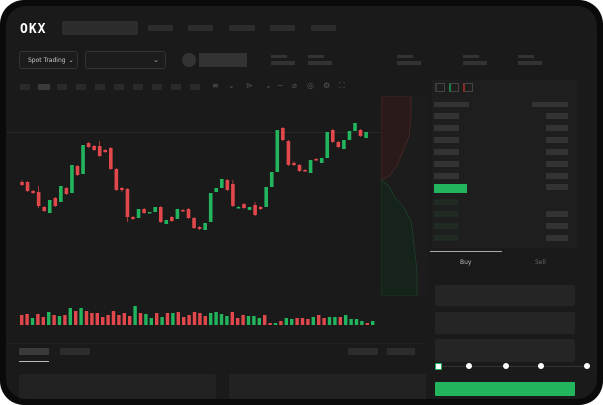  I want to click on tab-open-orders, so click(34, 351).